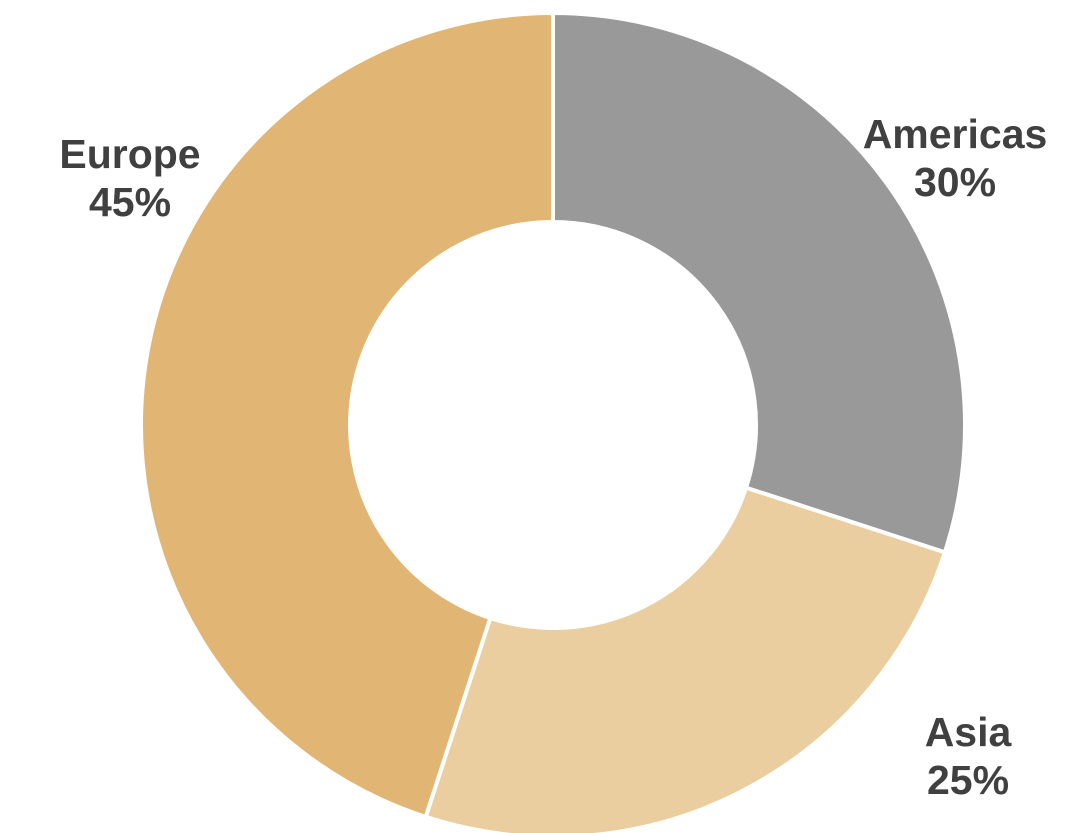  What do you see at coordinates (968, 780) in the screenshot?
I see `slice-label-asia-value: 25%` at bounding box center [968, 780].